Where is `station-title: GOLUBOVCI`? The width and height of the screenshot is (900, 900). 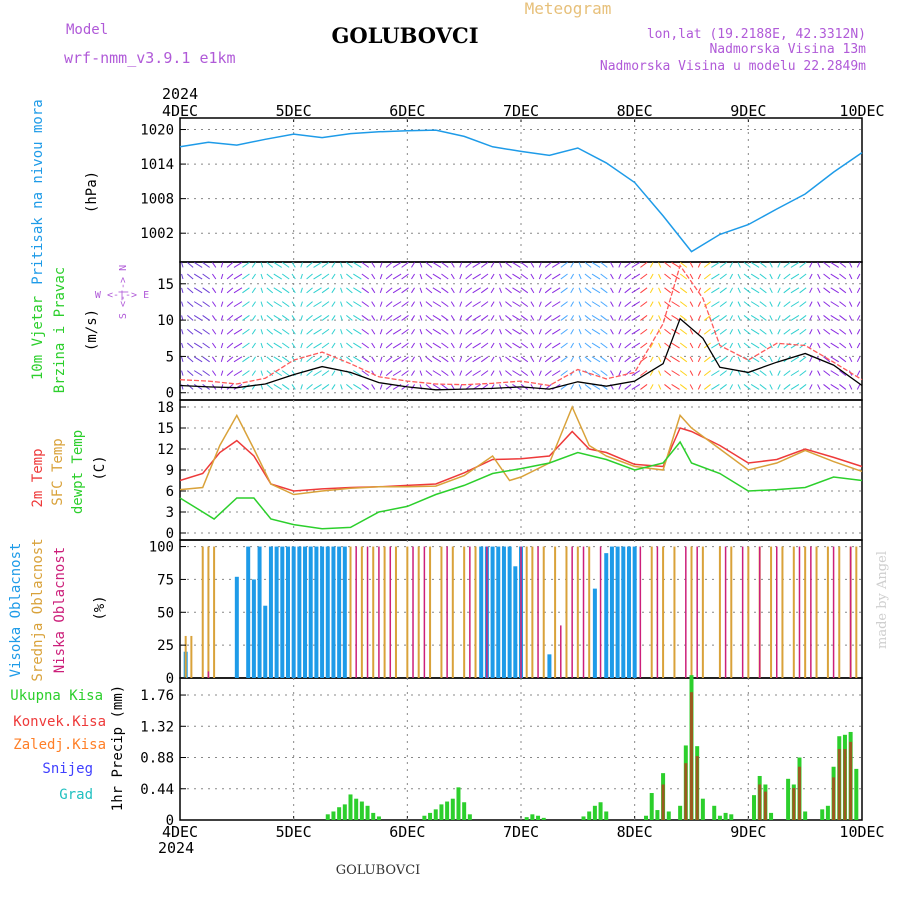
station-title: GOLUBOVCI is located at coordinates (404, 35).